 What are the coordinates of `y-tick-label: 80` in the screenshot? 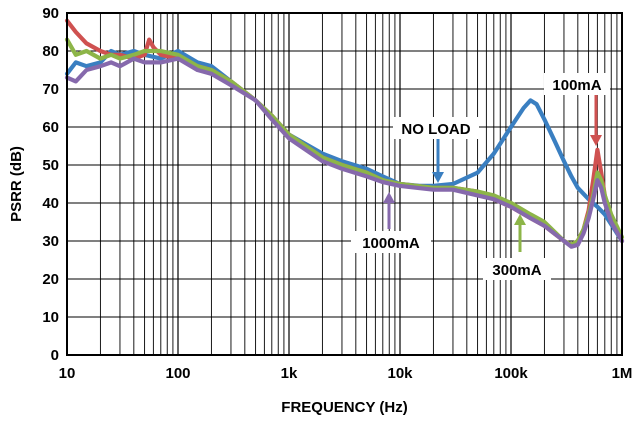 It's located at (50, 51).